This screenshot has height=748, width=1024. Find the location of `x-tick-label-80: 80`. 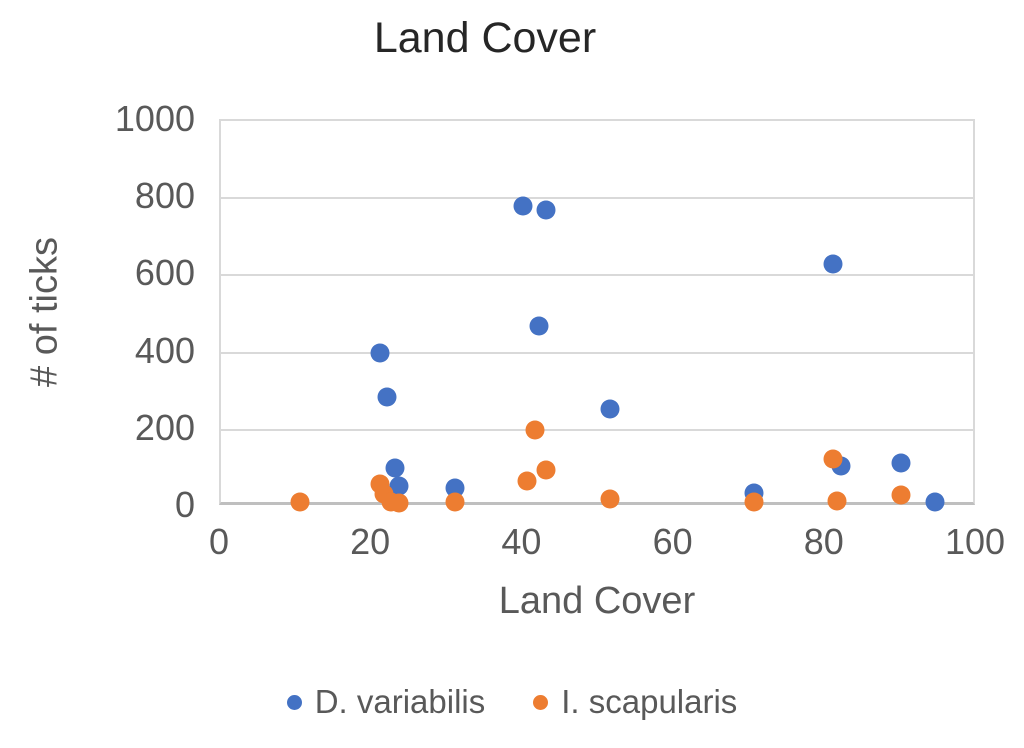

x-tick-label-80: 80 is located at coordinates (823, 541).